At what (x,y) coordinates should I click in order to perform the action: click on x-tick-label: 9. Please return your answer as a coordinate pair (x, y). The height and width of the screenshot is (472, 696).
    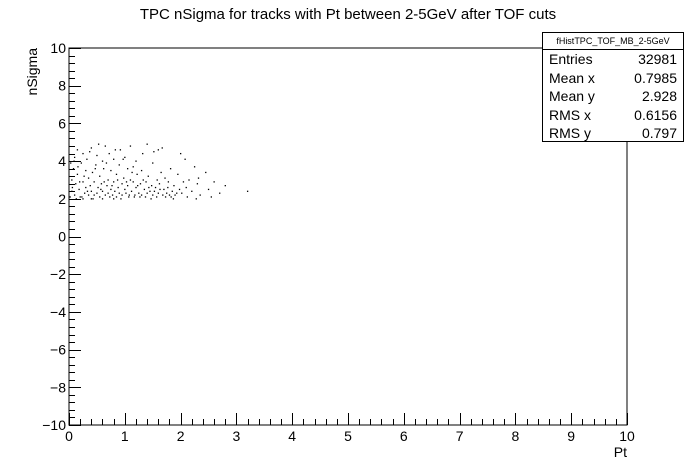
    Looking at the image, I should click on (571, 436).